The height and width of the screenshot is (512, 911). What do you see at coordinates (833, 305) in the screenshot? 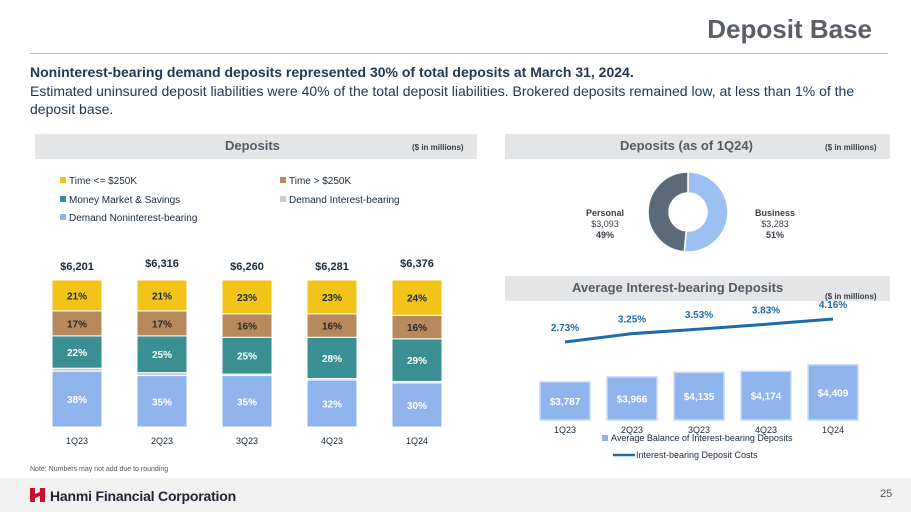
I see `line-value-label: 4.16%` at bounding box center [833, 305].